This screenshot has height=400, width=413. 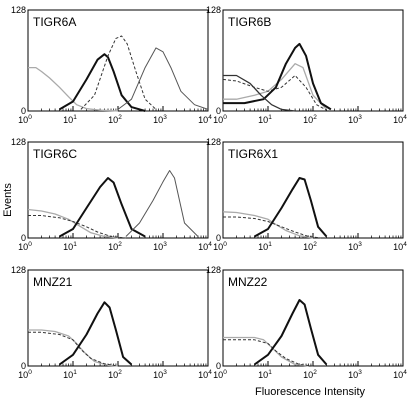 I want to click on panel-title: MNZ22, so click(x=248, y=282).